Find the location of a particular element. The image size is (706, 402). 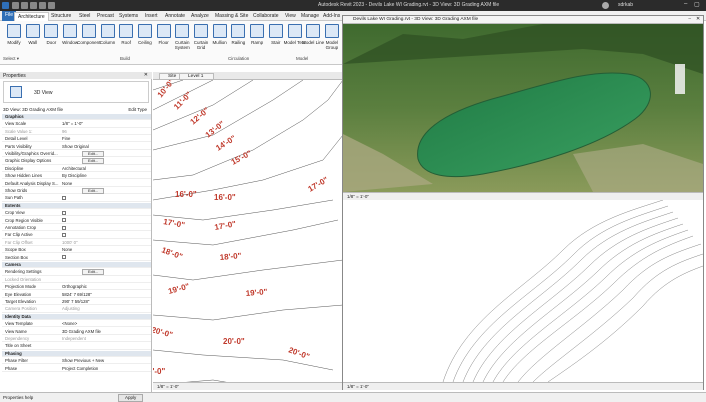

ceiling-button: Ceiling is located at coordinates (145, 39).